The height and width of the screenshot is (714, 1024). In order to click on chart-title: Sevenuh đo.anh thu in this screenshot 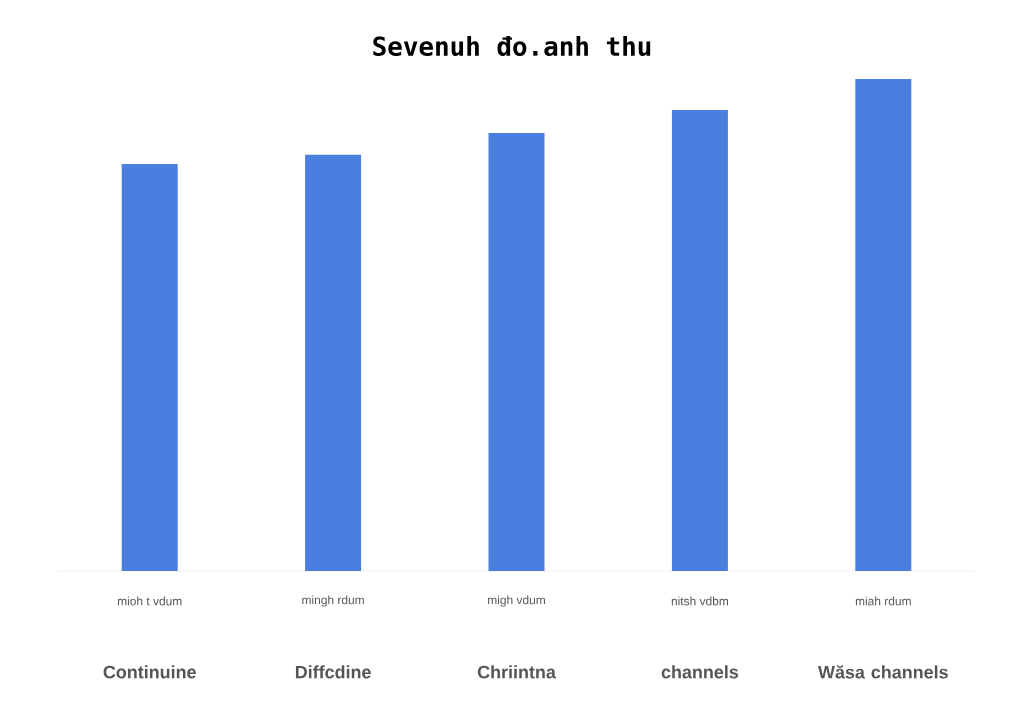, I will do `click(512, 45)`.